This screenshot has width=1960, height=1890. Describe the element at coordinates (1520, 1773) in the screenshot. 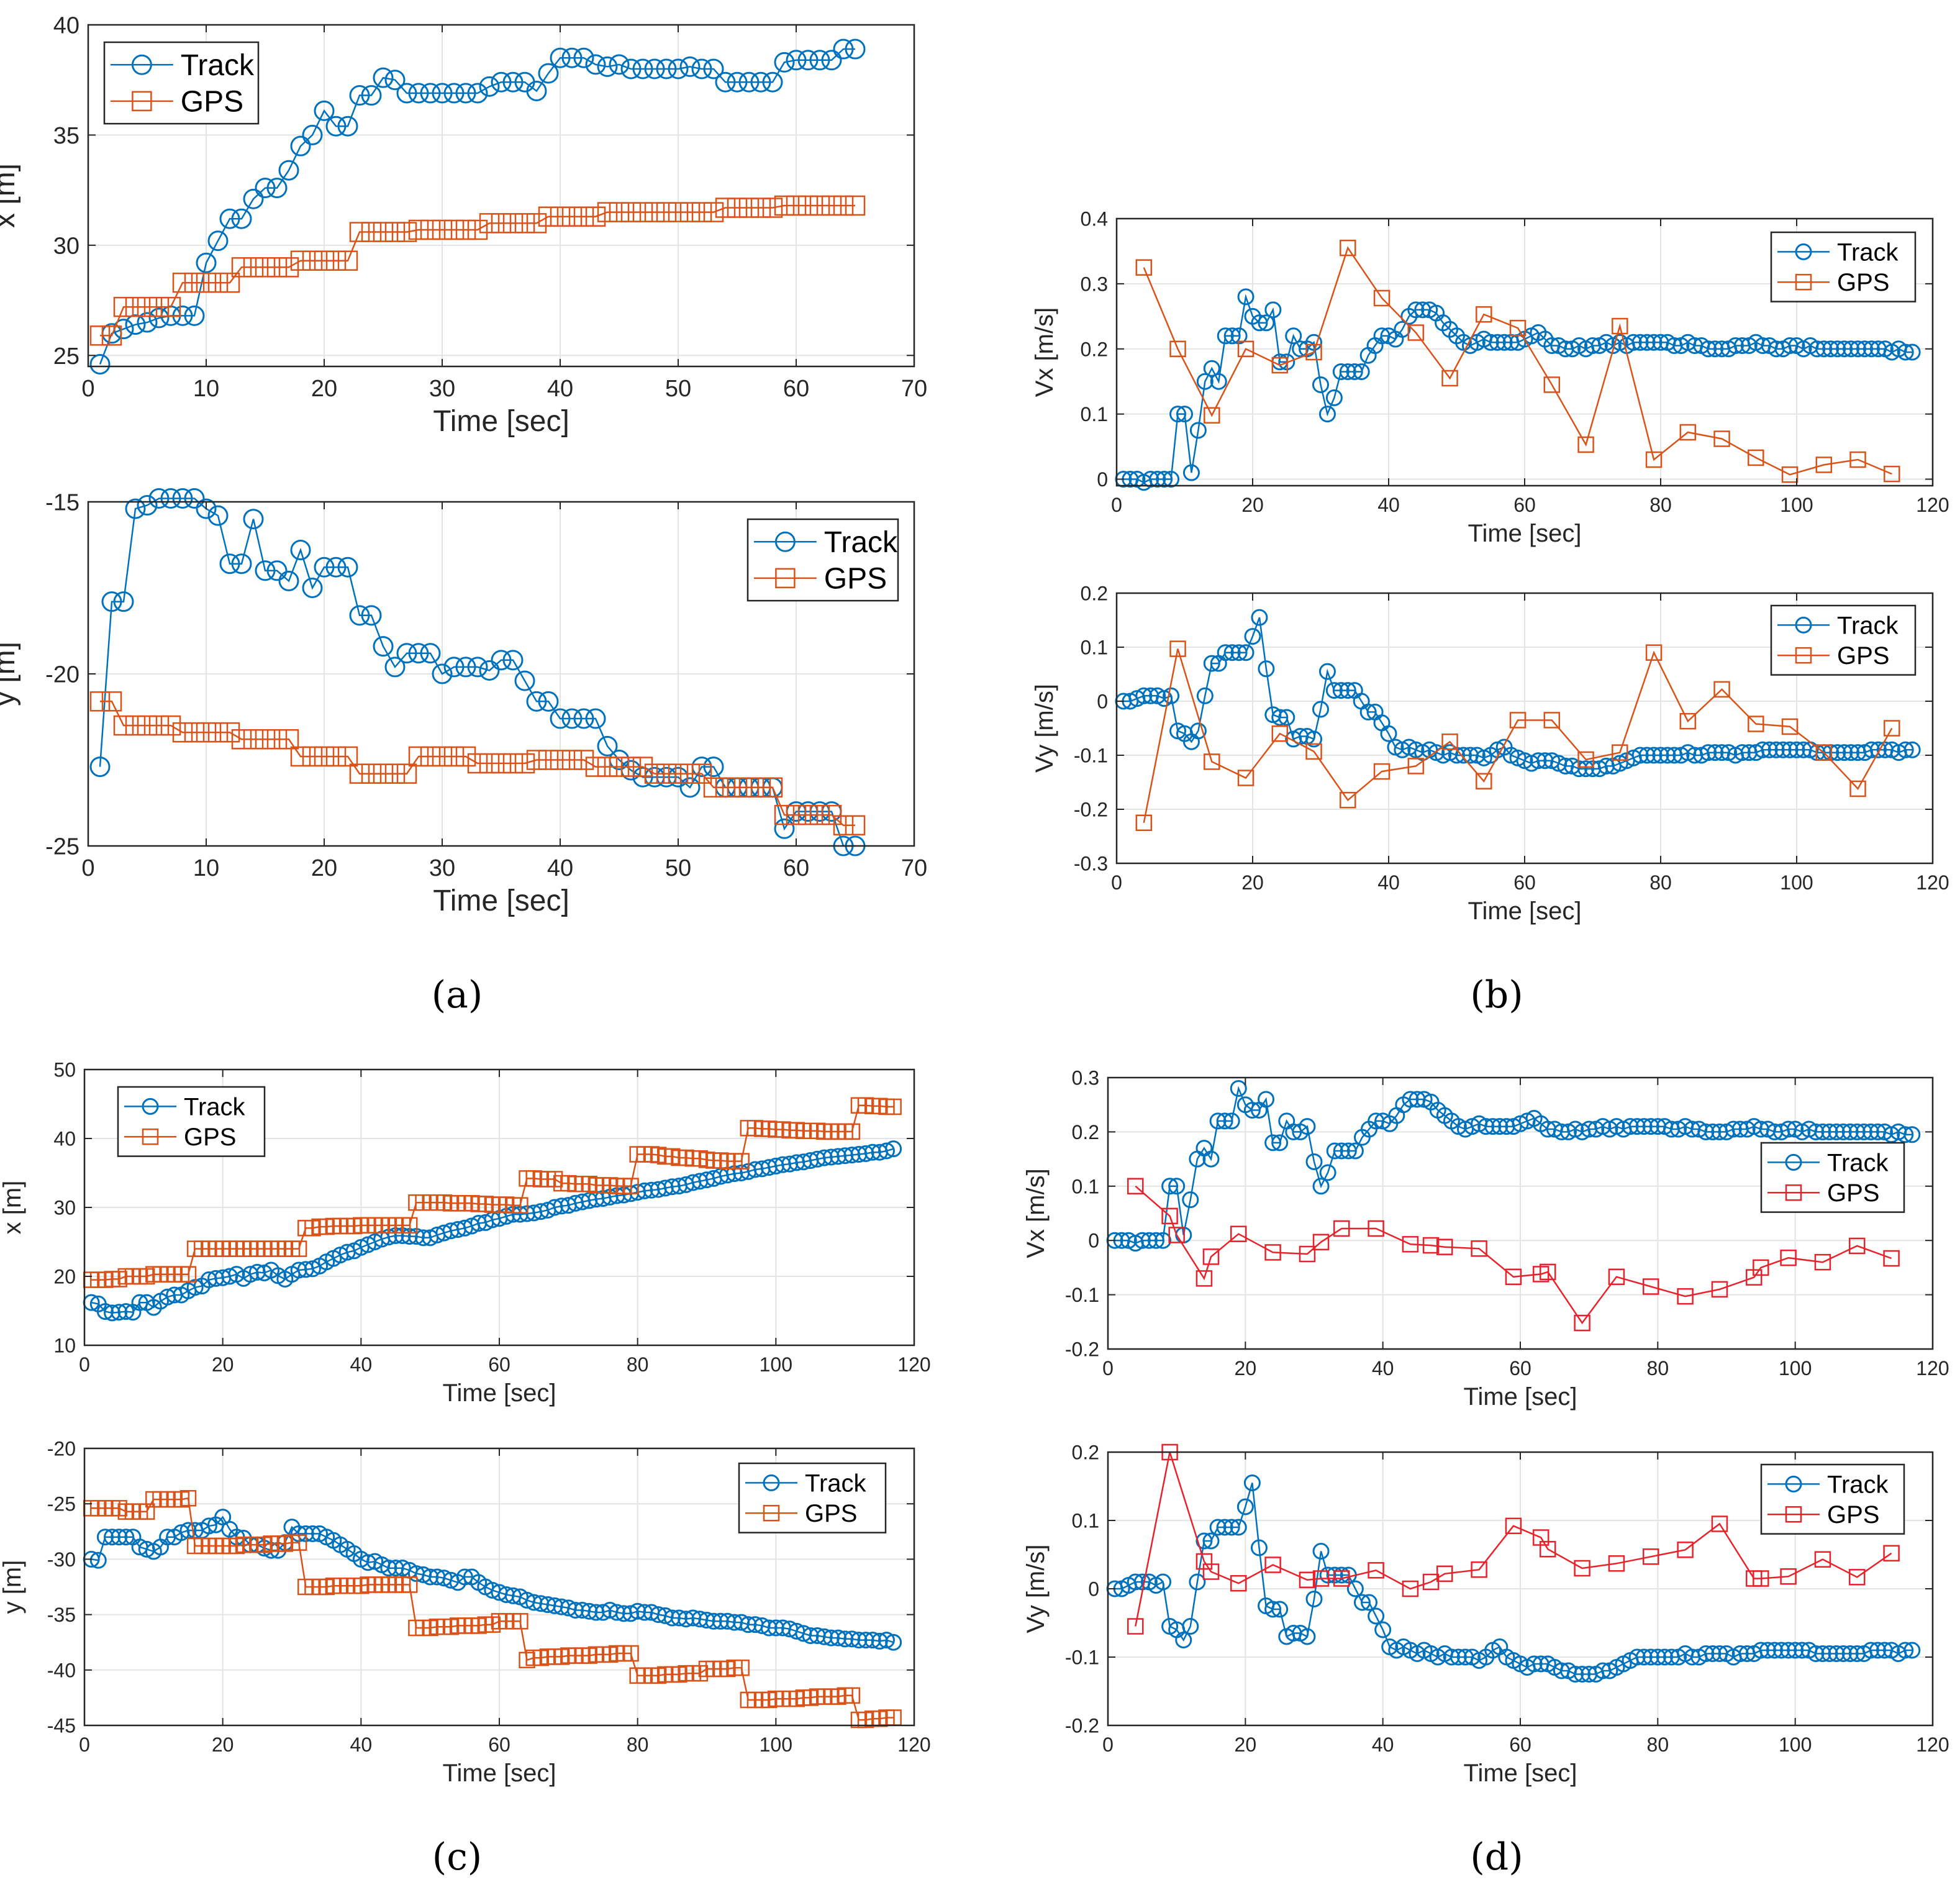

I see `x-axis-label: Time [sec]` at that location.